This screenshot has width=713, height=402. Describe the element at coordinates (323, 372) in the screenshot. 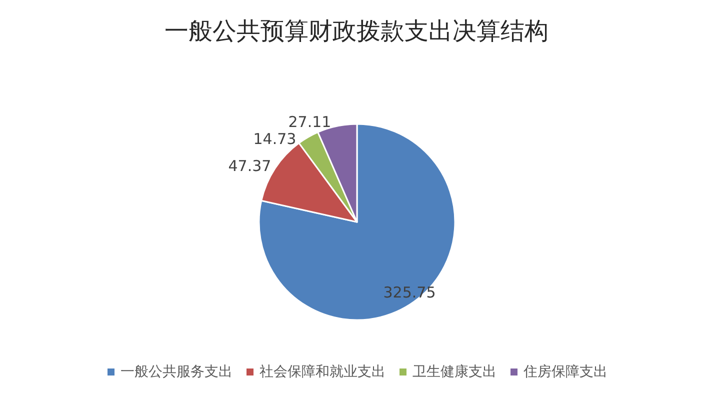

I see `legend-label: 社会保障和就业支出` at that location.